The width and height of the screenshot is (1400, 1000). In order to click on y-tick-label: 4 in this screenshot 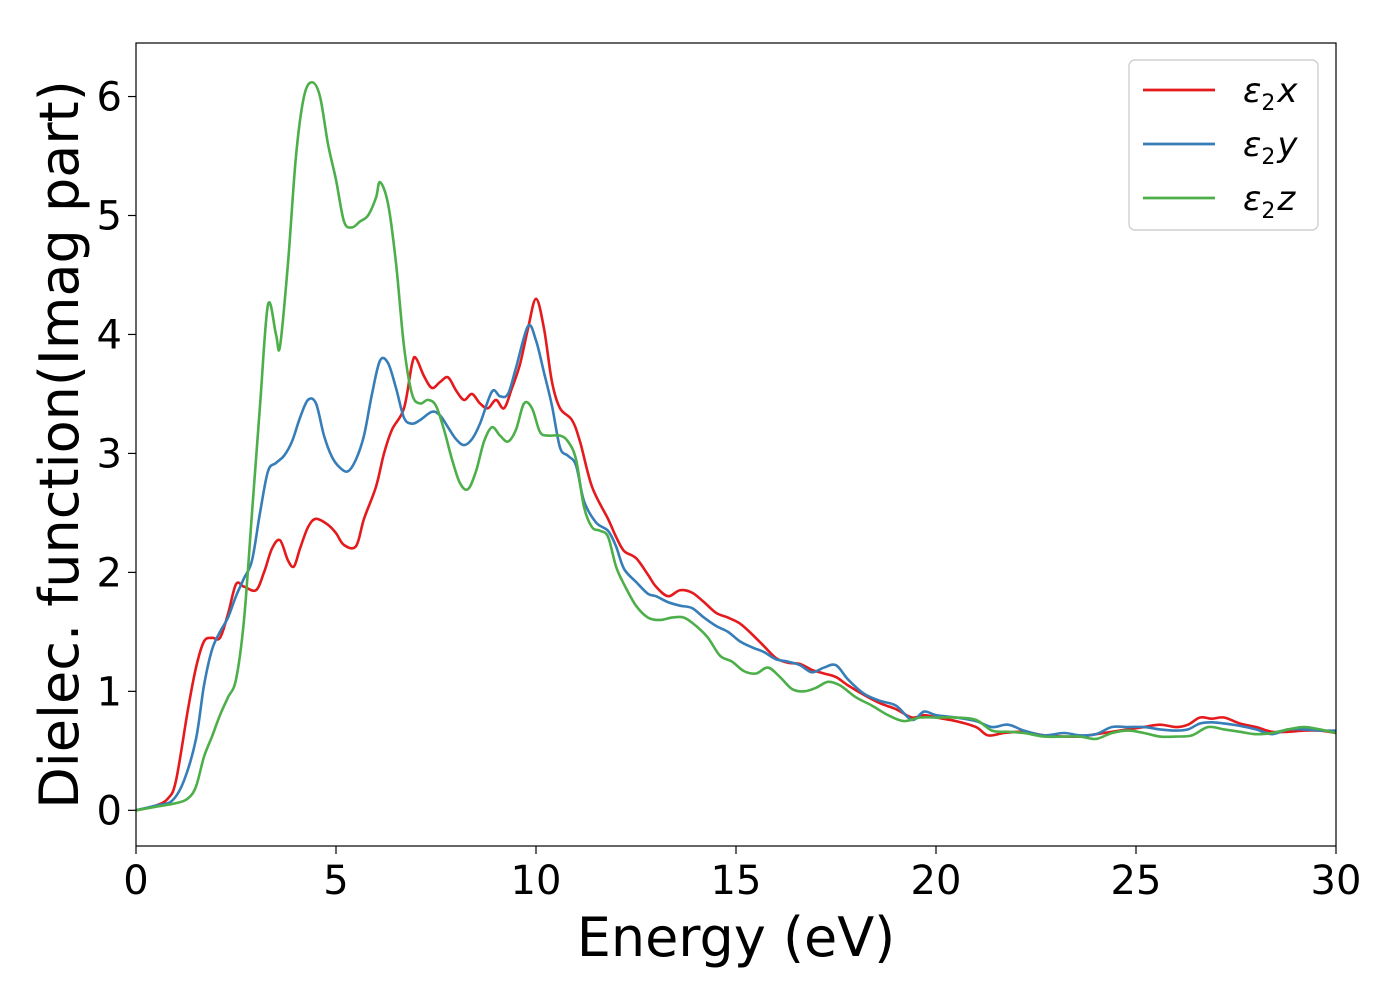, I will do `click(109, 335)`.